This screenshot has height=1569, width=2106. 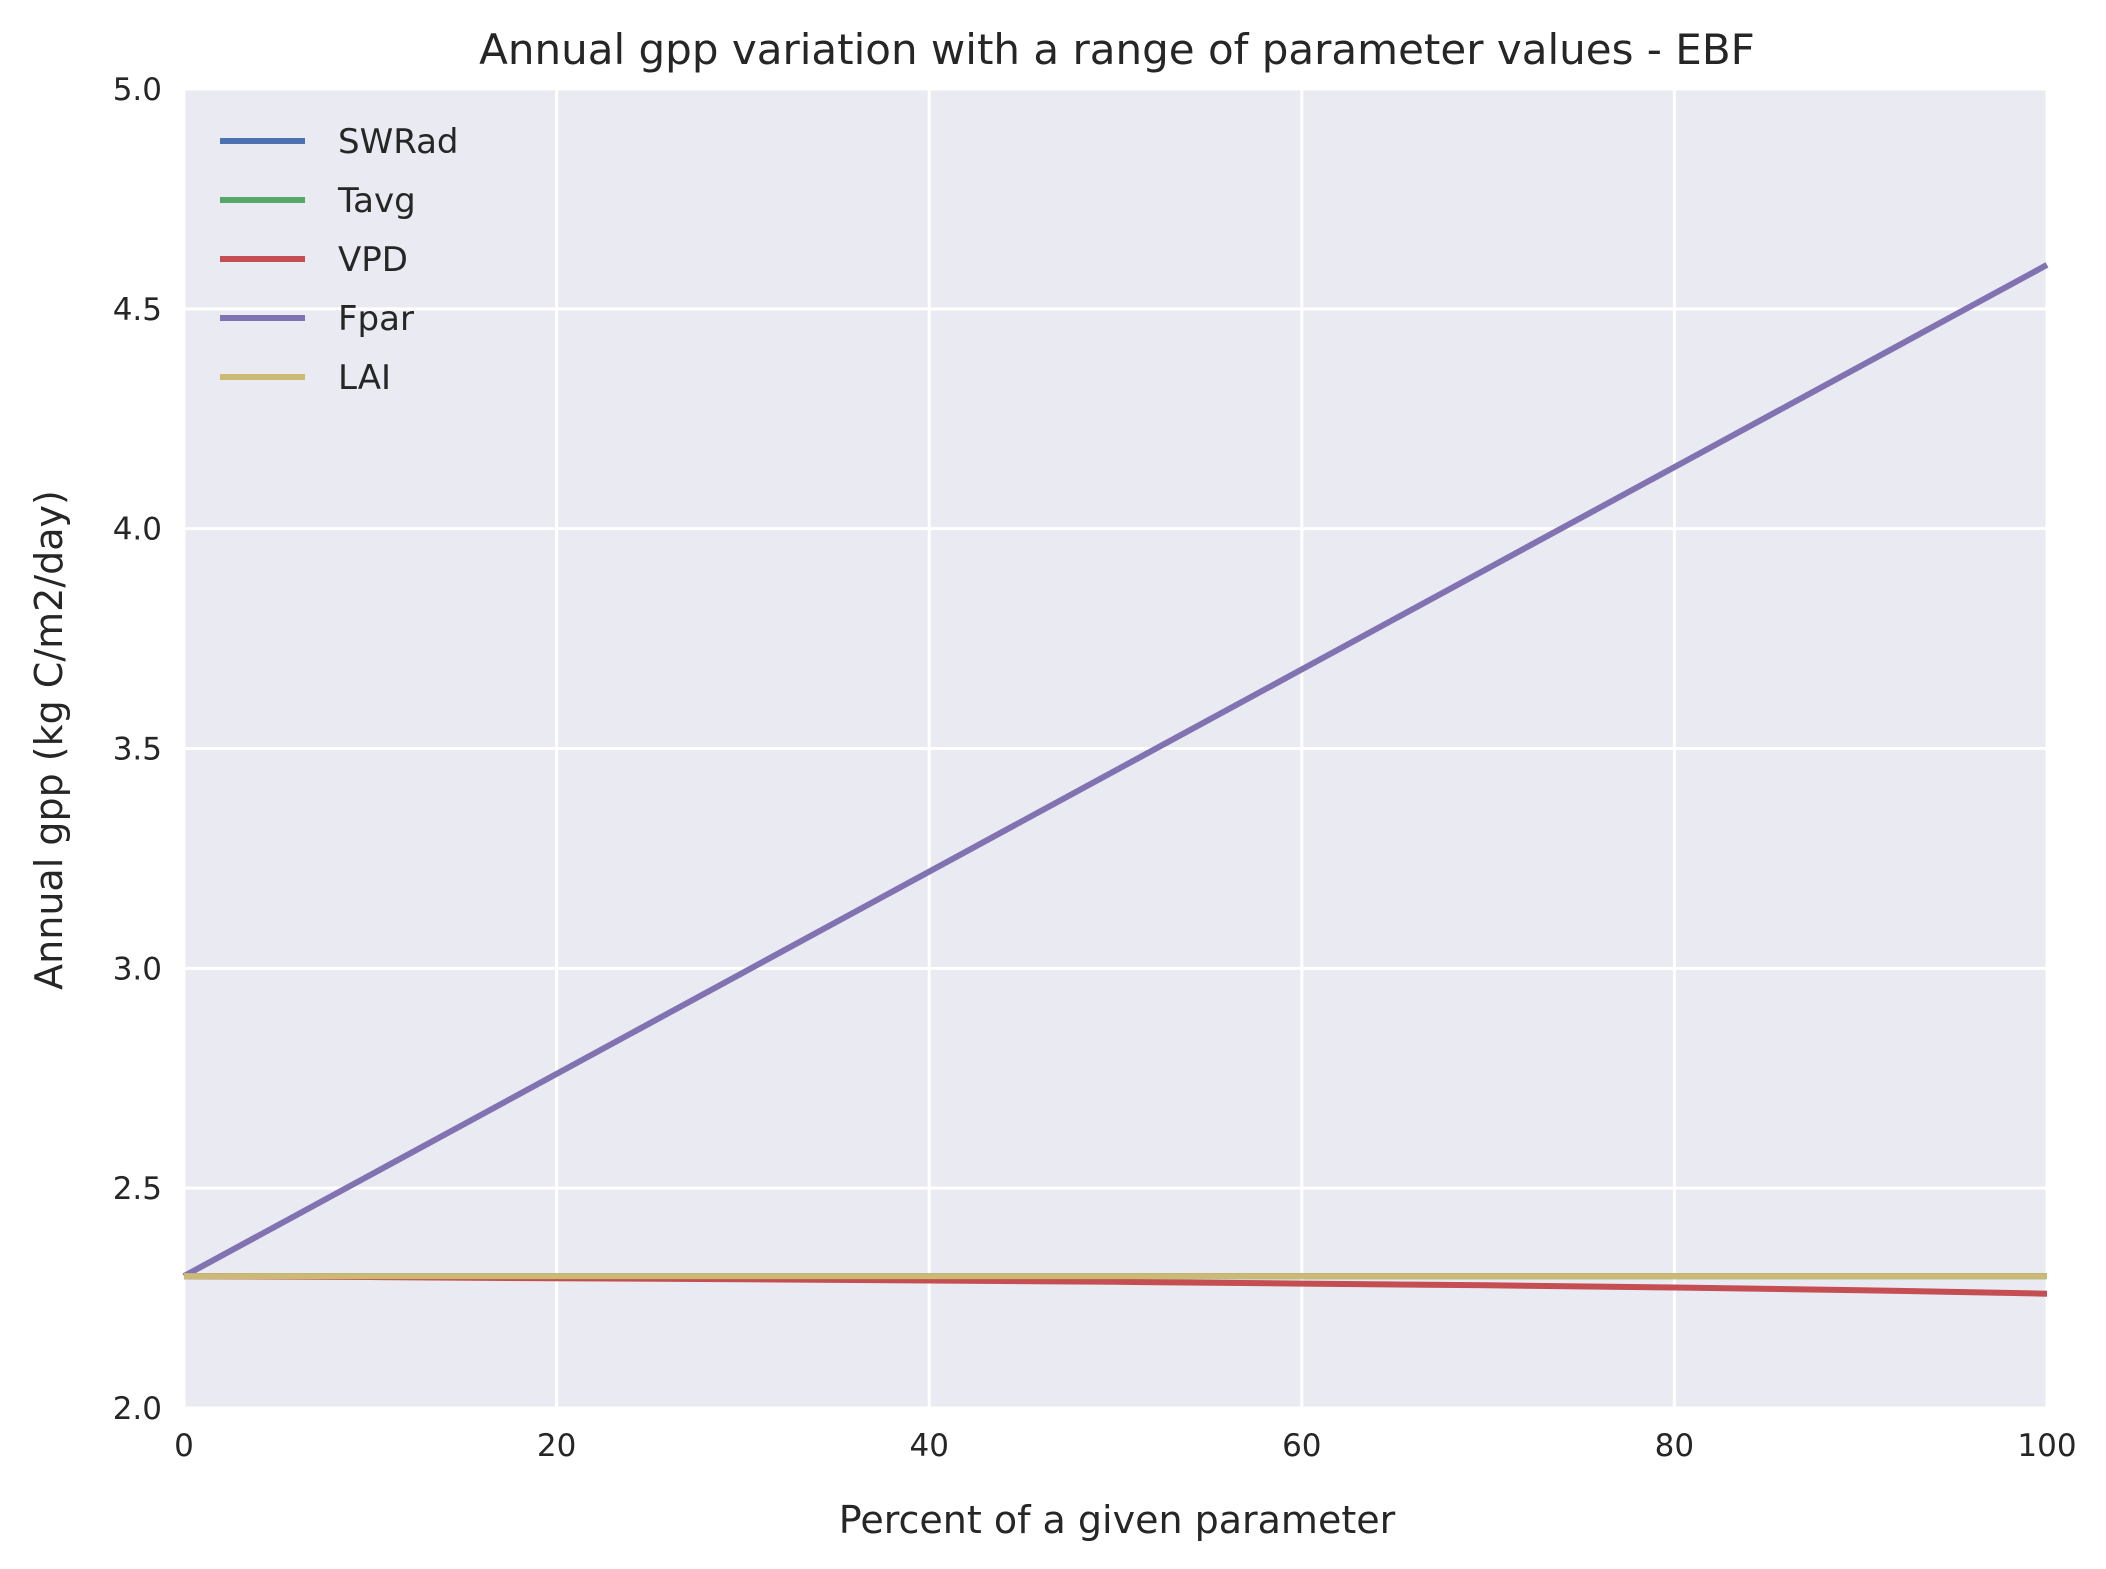 I want to click on legend-label-vpd: VPD, so click(x=373, y=260).